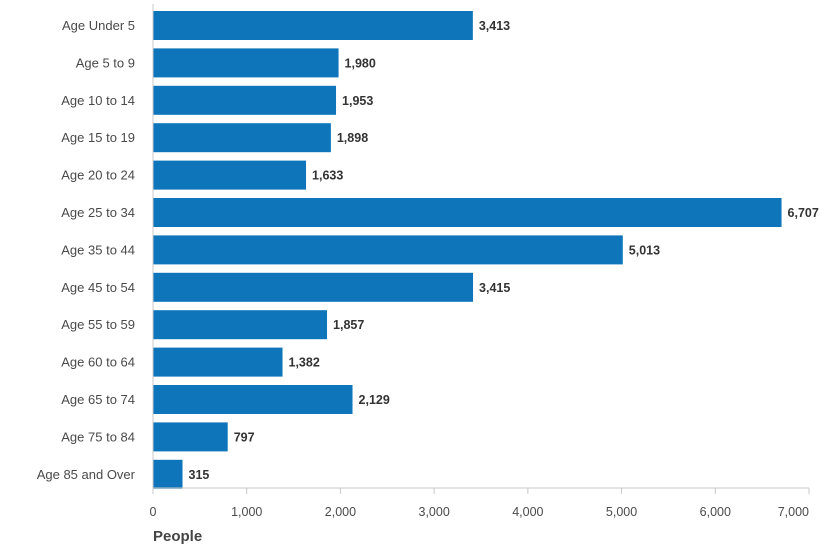 This screenshot has height=544, width=829. I want to click on value-label: 3,413, so click(494, 26).